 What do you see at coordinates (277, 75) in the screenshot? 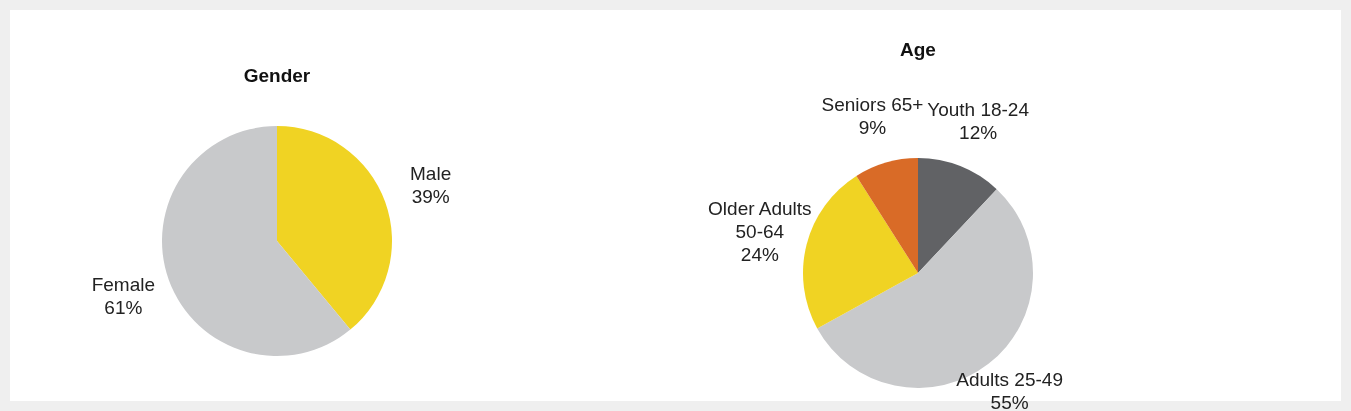
I see `chart-title: Gender` at bounding box center [277, 75].